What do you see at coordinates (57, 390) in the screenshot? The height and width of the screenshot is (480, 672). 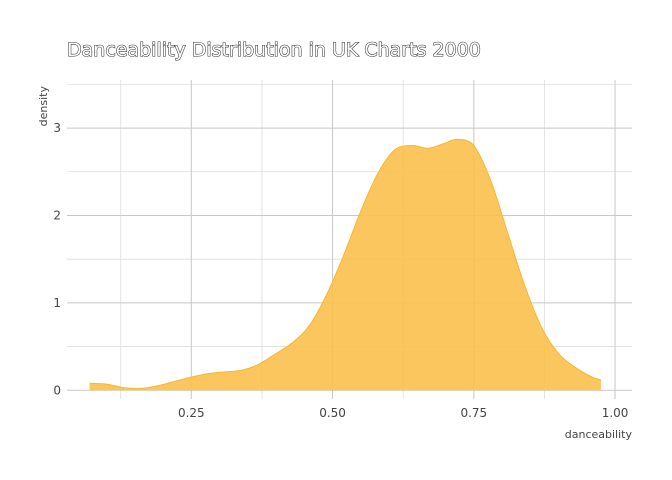 I see `y-tick-label: 0` at bounding box center [57, 390].